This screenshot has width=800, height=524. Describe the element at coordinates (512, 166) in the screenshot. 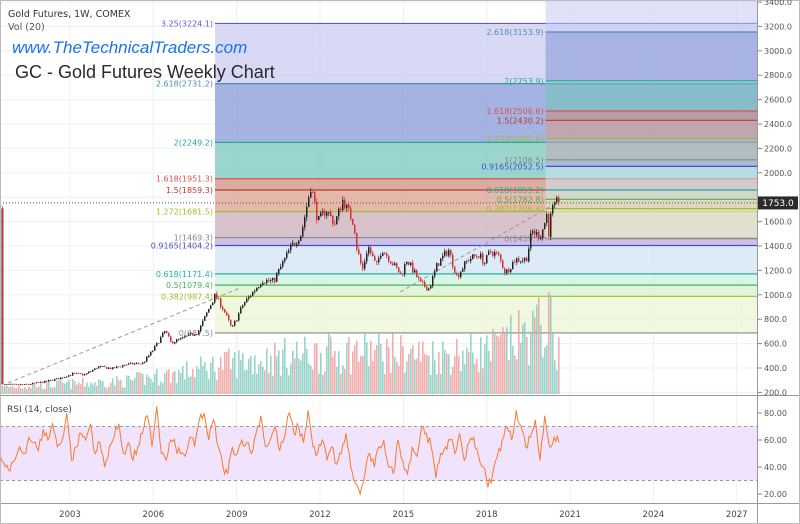

I see `fib-level-label: 0.9165(2052.5)` at that location.